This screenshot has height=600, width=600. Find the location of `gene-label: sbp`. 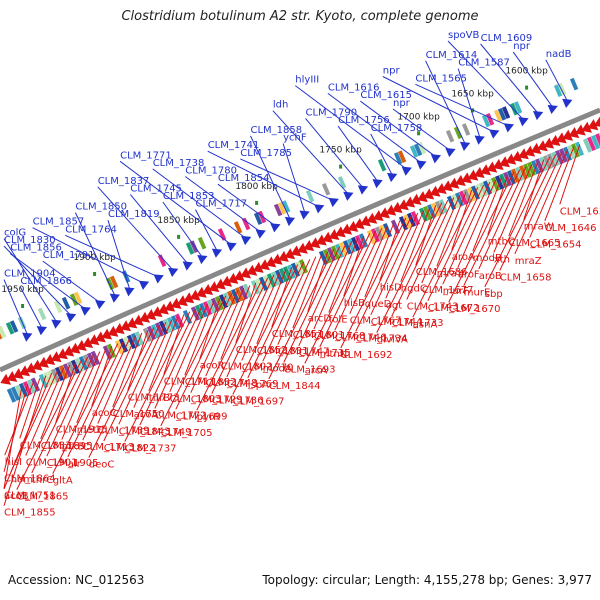

gene-label: sbp is located at coordinates (517, 228).